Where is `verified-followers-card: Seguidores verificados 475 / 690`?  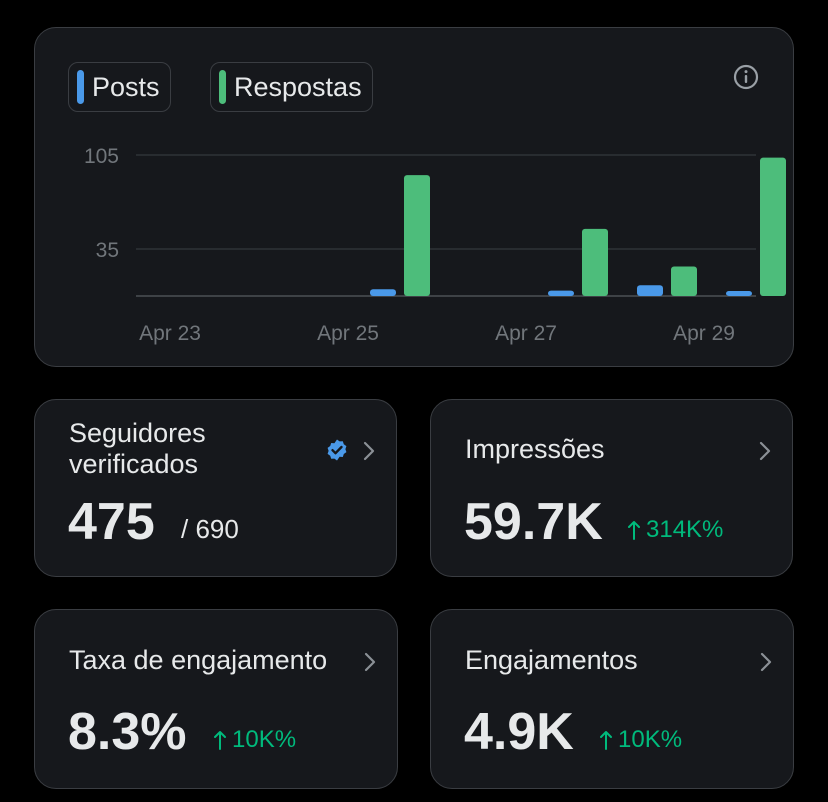
verified-followers-card: Seguidores verificados 475 / 690 is located at coordinates (215, 488).